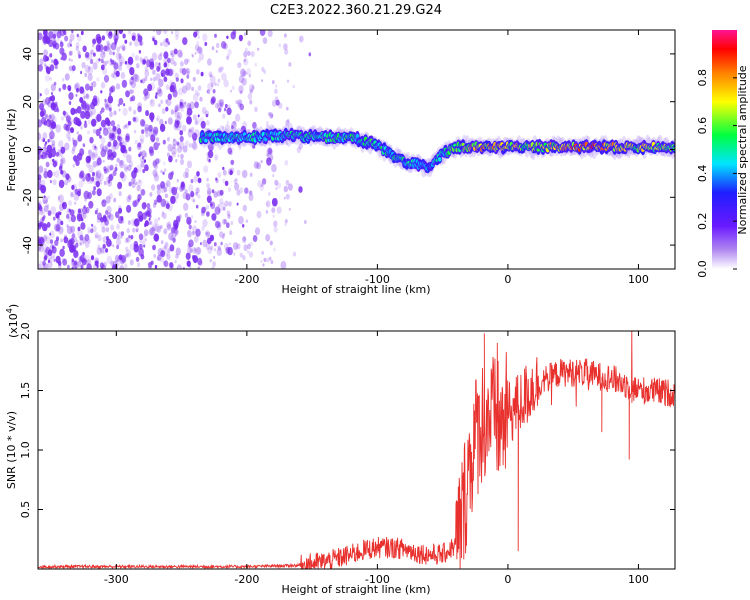 Image resolution: width=750 pixels, height=600 pixels. I want to click on spectrogram-ylabel: Frequency (Hz), so click(11, 150).